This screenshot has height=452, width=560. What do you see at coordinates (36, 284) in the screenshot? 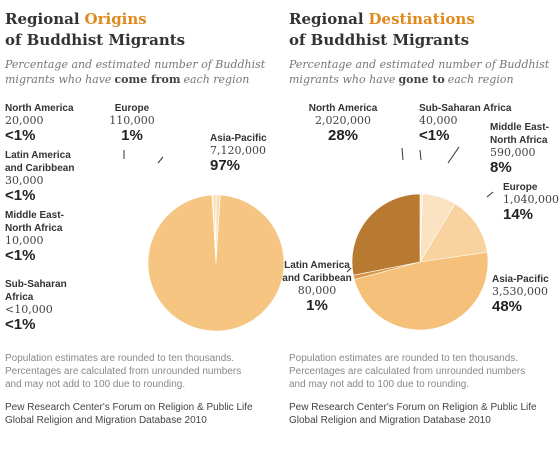
I see `slice-name: Sub-Saharan` at bounding box center [36, 284].